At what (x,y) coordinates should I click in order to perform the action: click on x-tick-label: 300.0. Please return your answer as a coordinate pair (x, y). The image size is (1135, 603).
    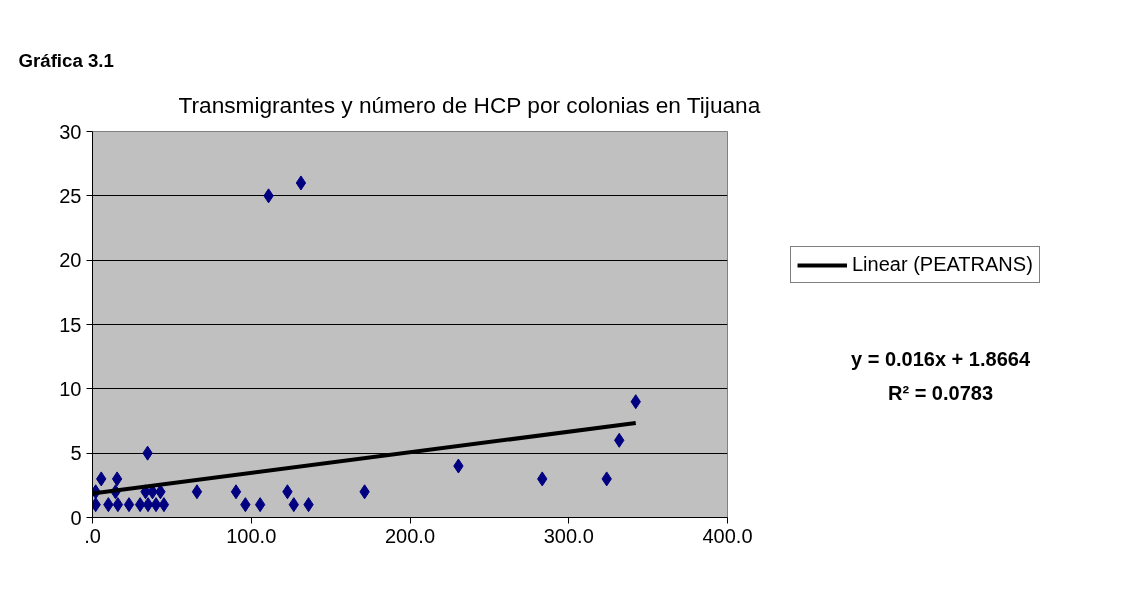
    Looking at the image, I should click on (568, 535).